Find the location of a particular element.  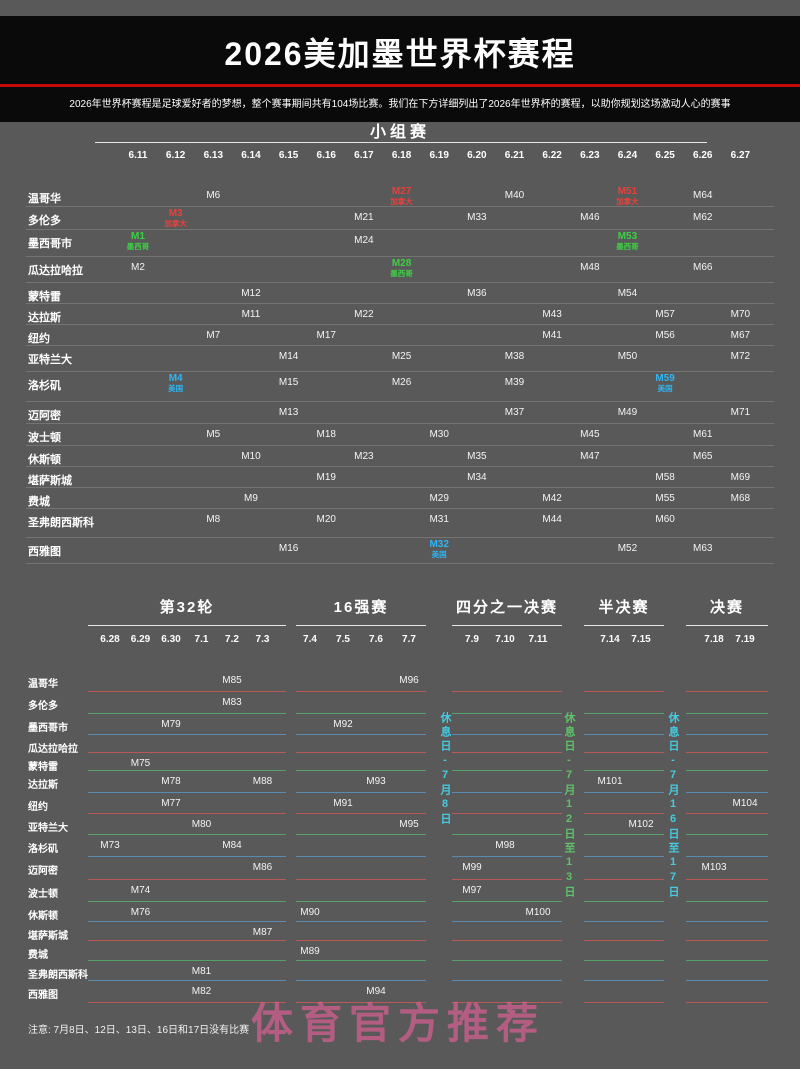

match-M101: M101 is located at coordinates (610, 781).